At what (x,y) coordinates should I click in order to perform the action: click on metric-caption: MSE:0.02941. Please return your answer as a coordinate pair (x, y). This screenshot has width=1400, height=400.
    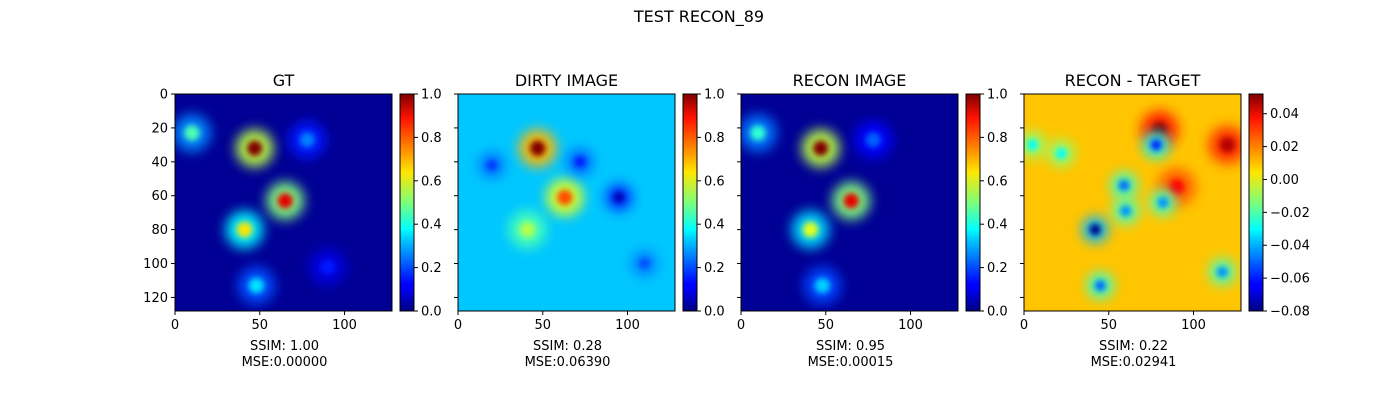
    Looking at the image, I should click on (1134, 362).